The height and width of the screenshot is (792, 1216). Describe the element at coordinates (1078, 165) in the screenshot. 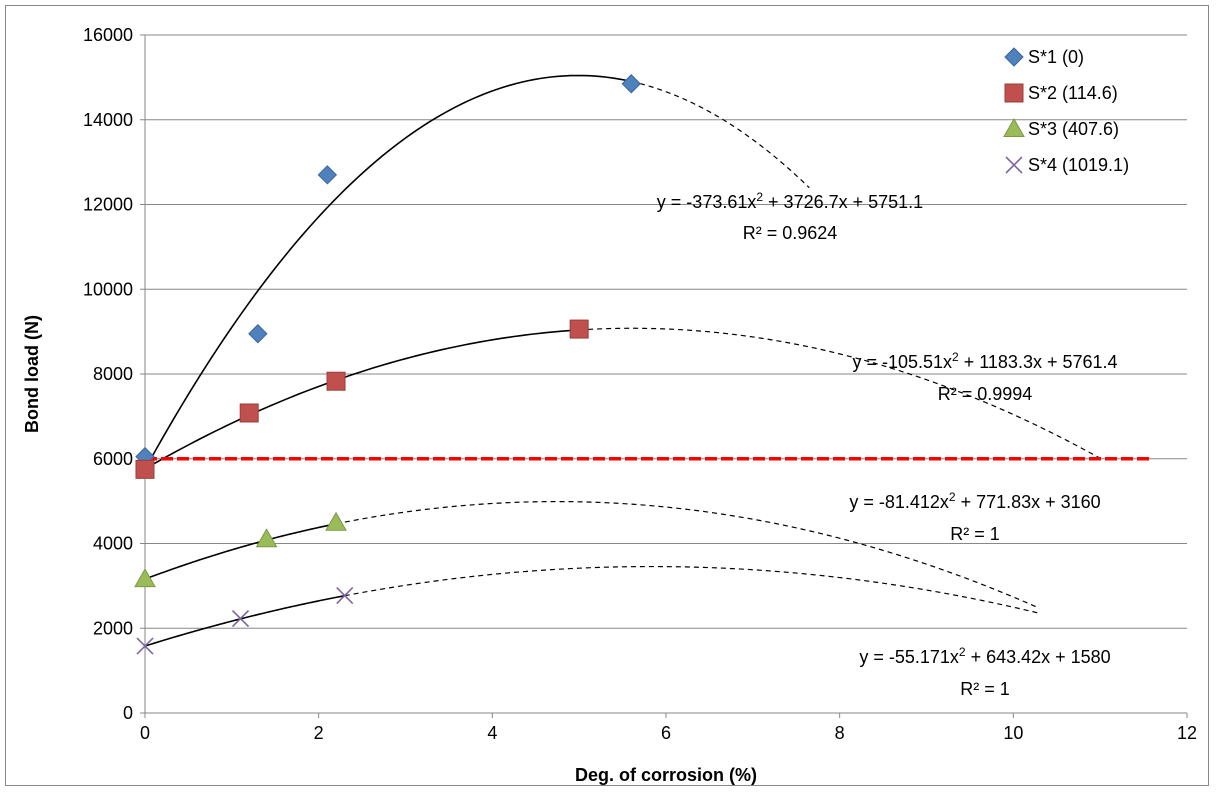

I see `legend-label: S*4 (1019.1)` at that location.